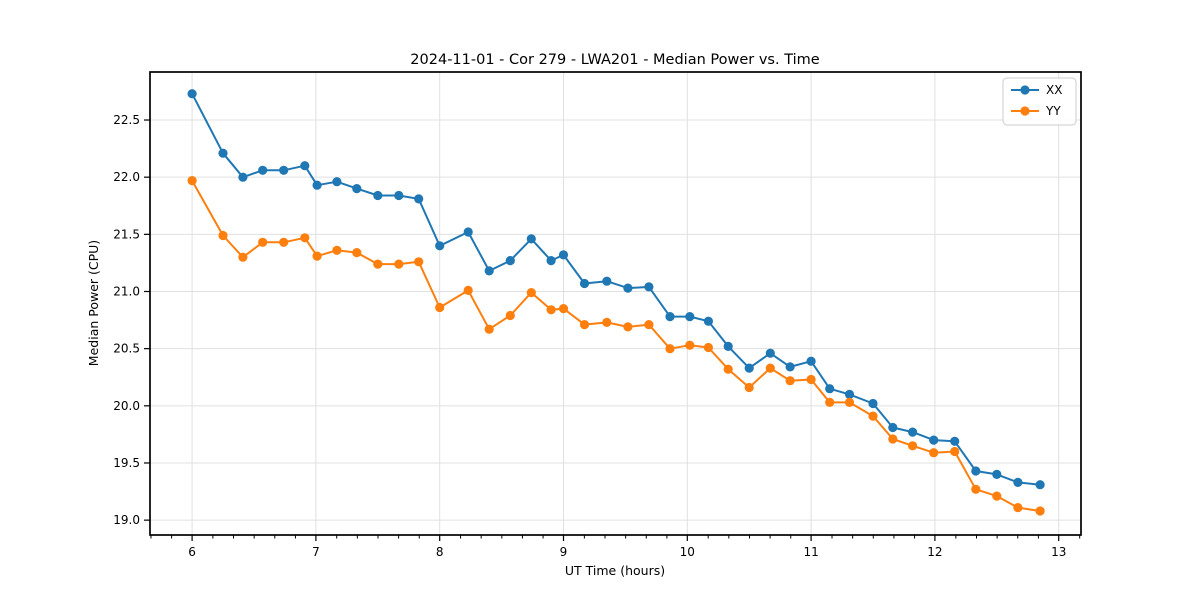  What do you see at coordinates (126, 291) in the screenshot?
I see `y-tick-label: 21.0` at bounding box center [126, 291].